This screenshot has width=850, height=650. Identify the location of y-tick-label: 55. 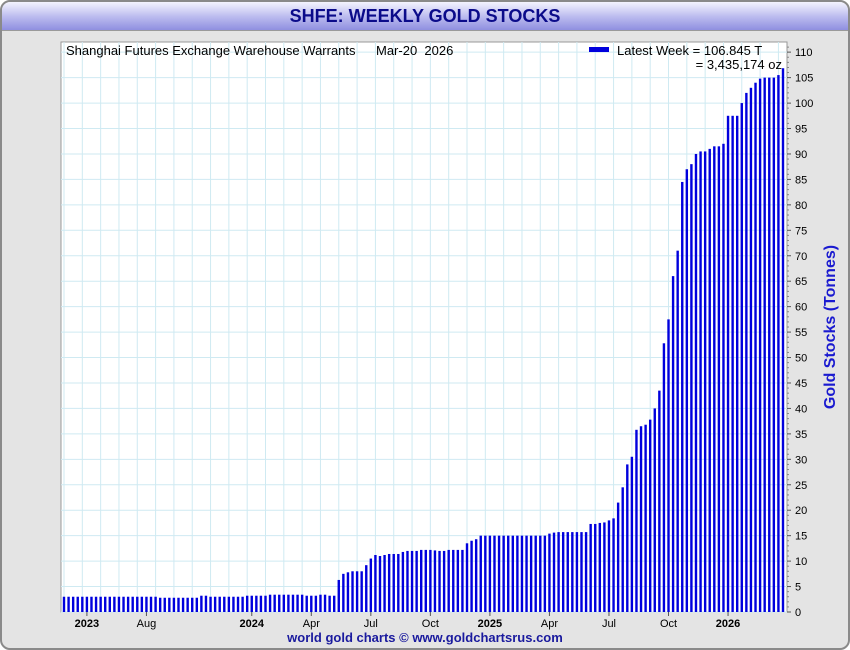
(801, 333).